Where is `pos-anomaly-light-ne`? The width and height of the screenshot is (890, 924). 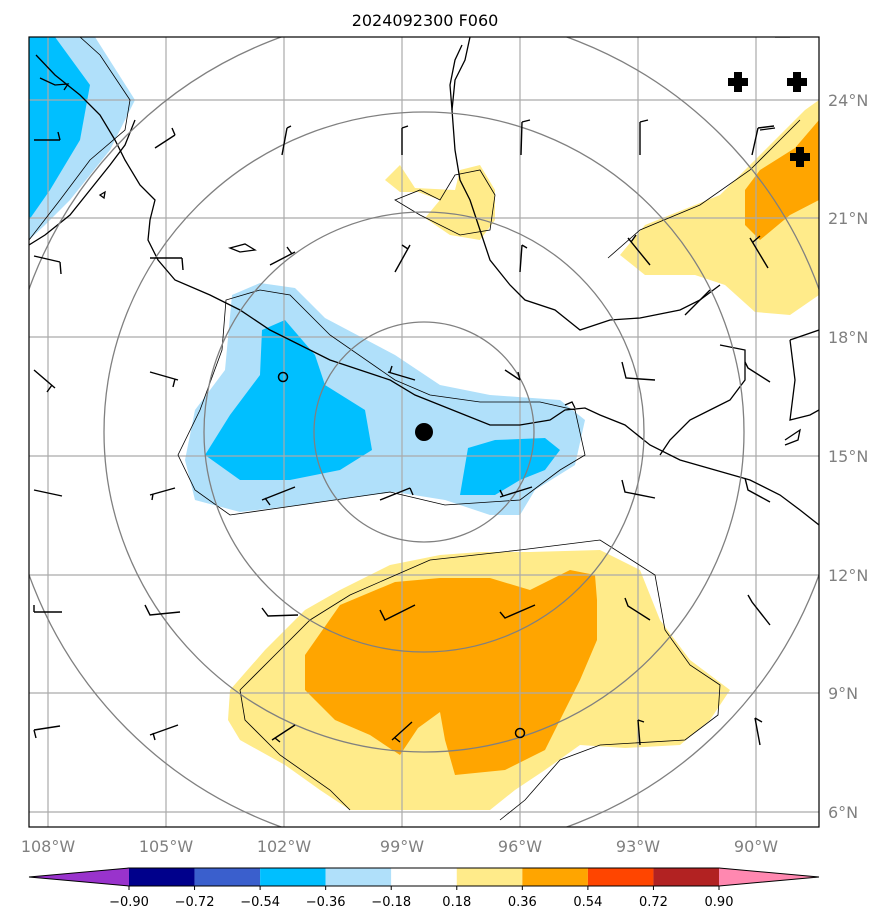 pos-anomaly-light-ne is located at coordinates (719, 207).